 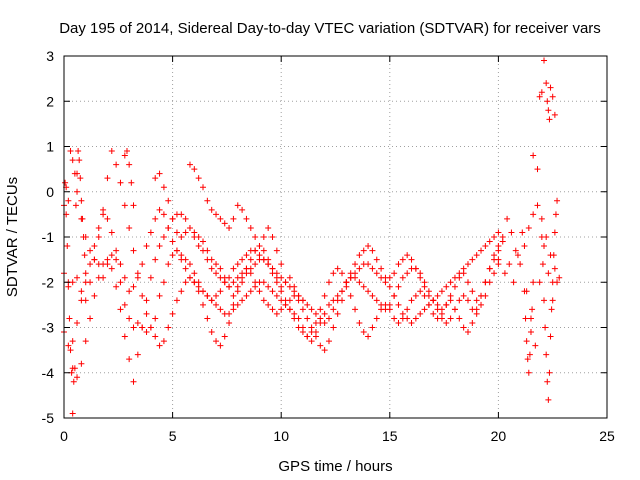 What do you see at coordinates (48, 237) in the screenshot?
I see `y-tick-label: -1` at bounding box center [48, 237].